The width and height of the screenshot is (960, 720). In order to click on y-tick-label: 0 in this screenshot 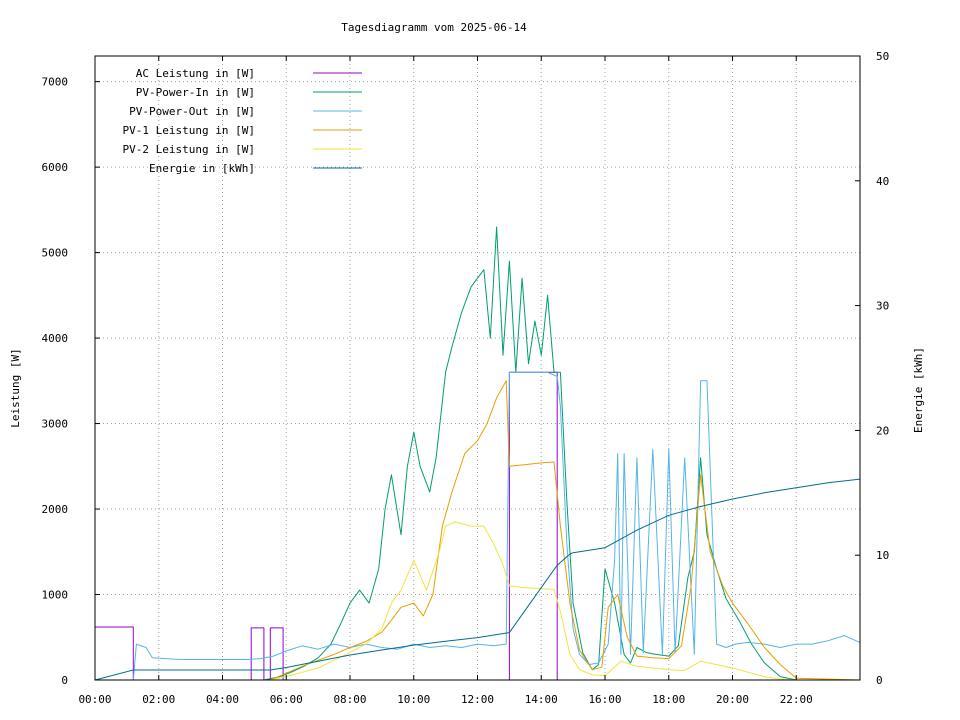, I will do `click(64, 680)`.